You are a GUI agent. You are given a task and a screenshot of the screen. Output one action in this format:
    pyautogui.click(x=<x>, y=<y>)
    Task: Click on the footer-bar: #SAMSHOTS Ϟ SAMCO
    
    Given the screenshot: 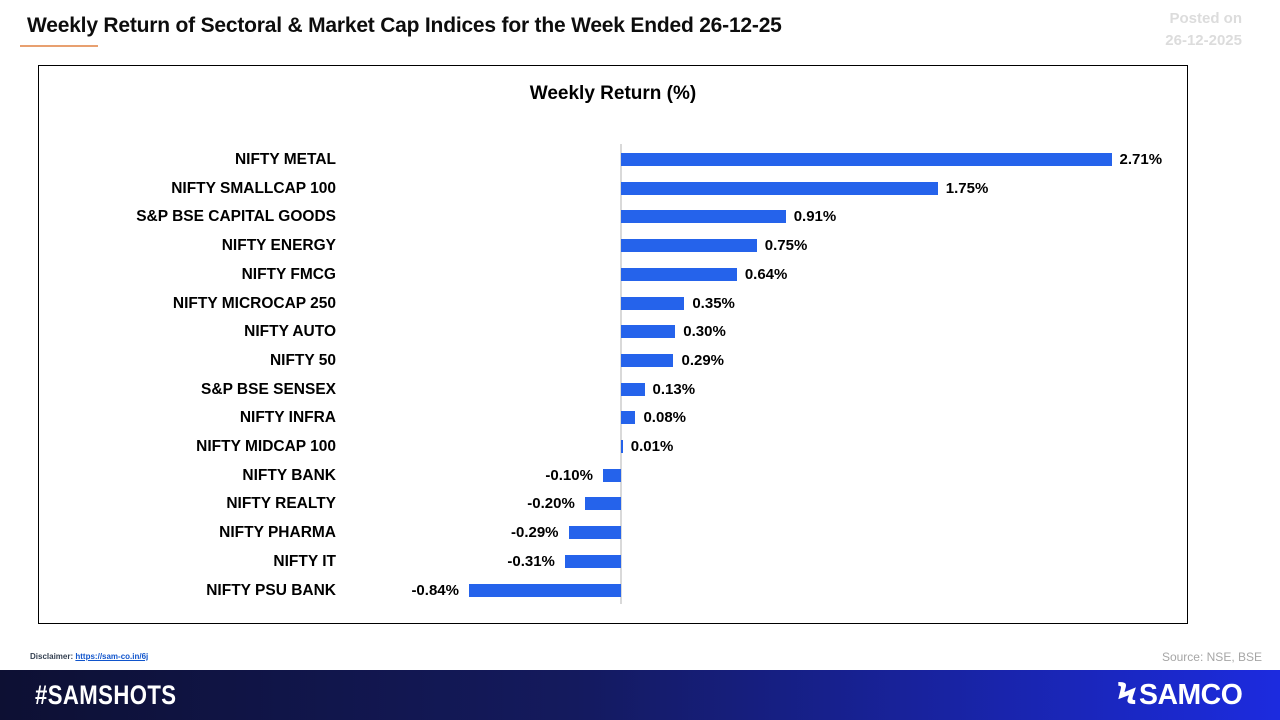 What is the action you would take?
    pyautogui.click(x=640, y=695)
    